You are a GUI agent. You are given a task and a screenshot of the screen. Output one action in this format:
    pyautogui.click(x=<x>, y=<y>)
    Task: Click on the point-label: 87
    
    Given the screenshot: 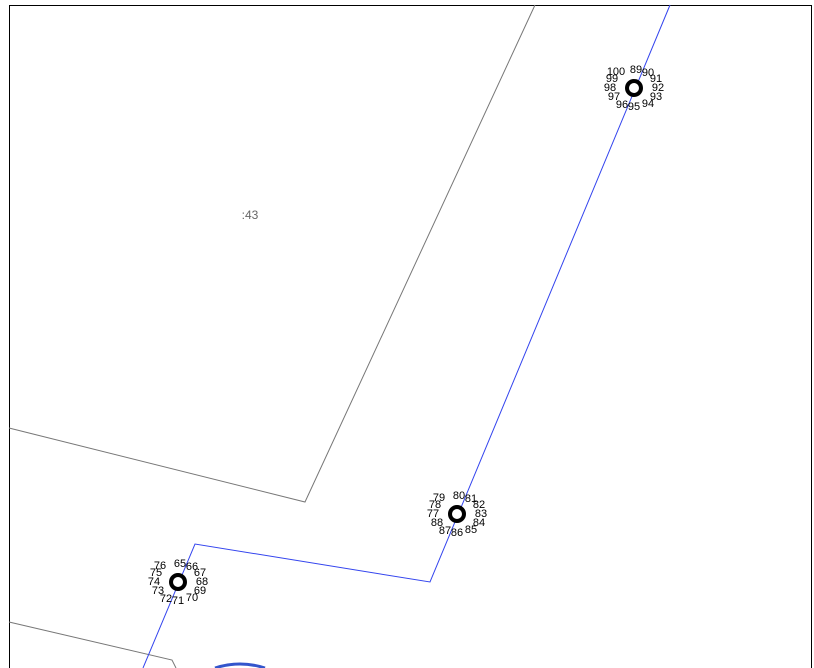 What is the action you would take?
    pyautogui.click(x=445, y=531)
    